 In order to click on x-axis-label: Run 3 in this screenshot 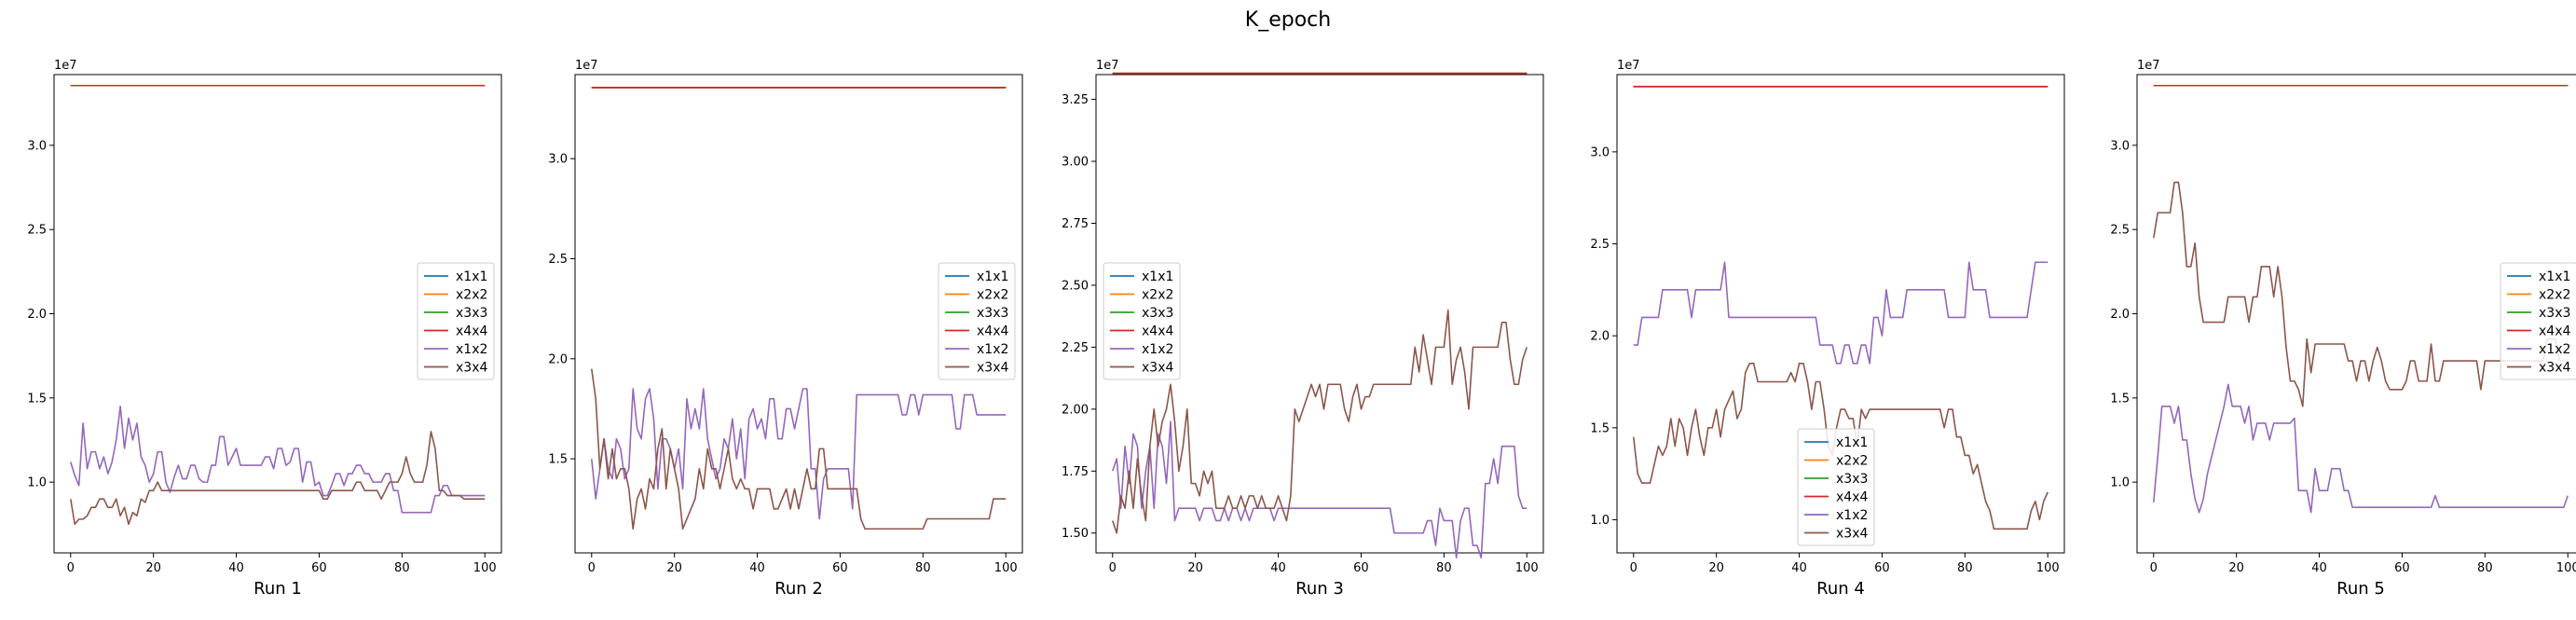, I will do `click(1319, 589)`.